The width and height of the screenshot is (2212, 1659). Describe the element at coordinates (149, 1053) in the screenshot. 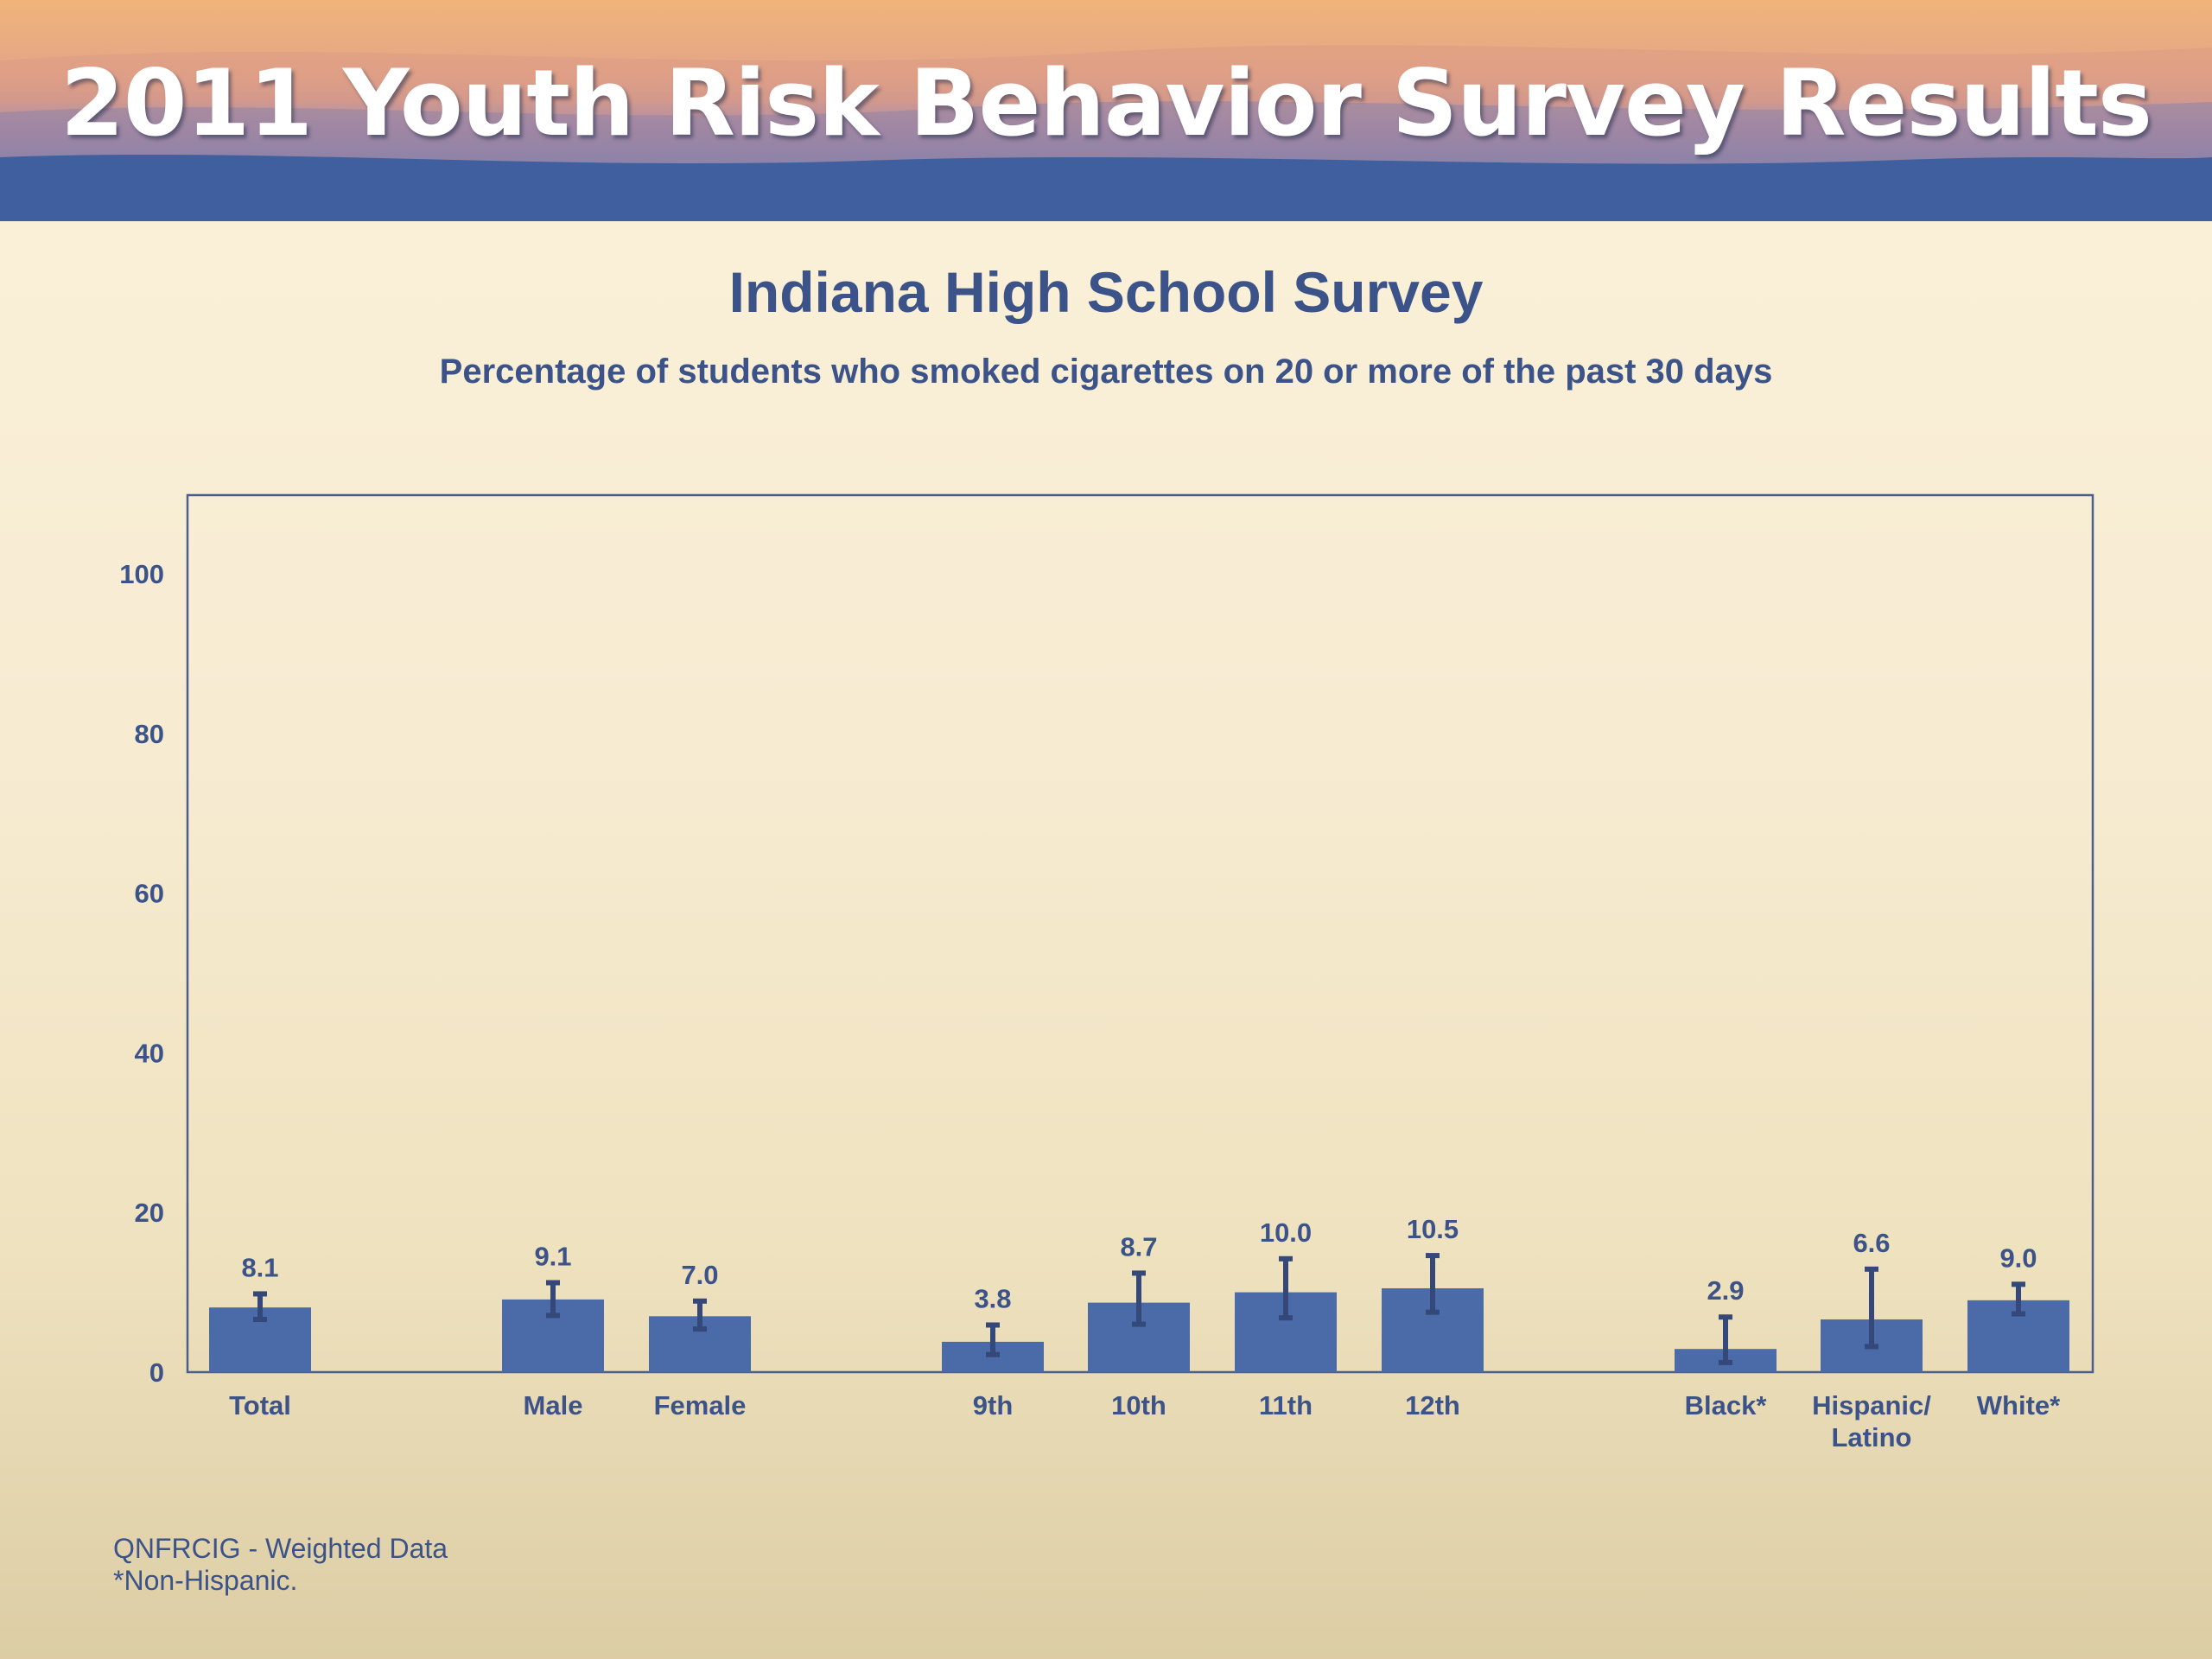

I see `y-tick-label: 40` at that location.